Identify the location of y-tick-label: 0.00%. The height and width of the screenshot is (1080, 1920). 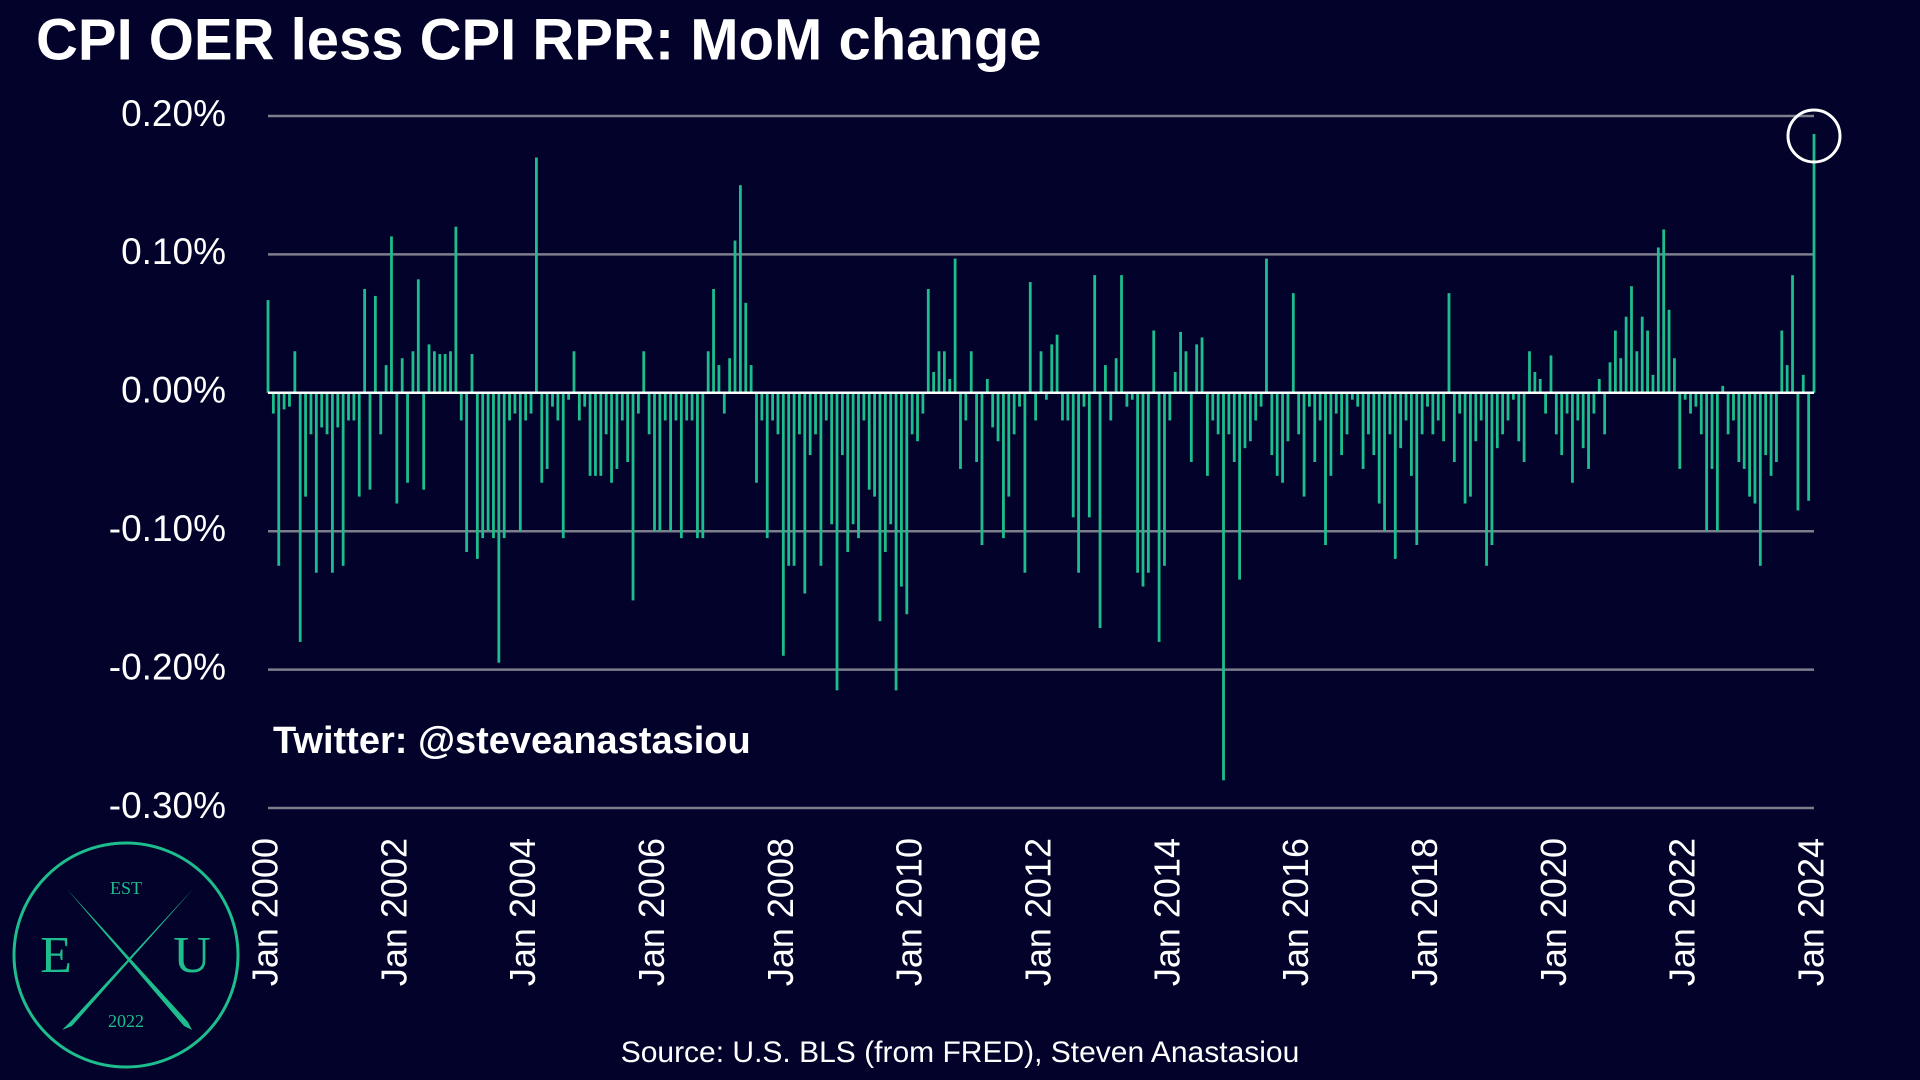
(173, 390).